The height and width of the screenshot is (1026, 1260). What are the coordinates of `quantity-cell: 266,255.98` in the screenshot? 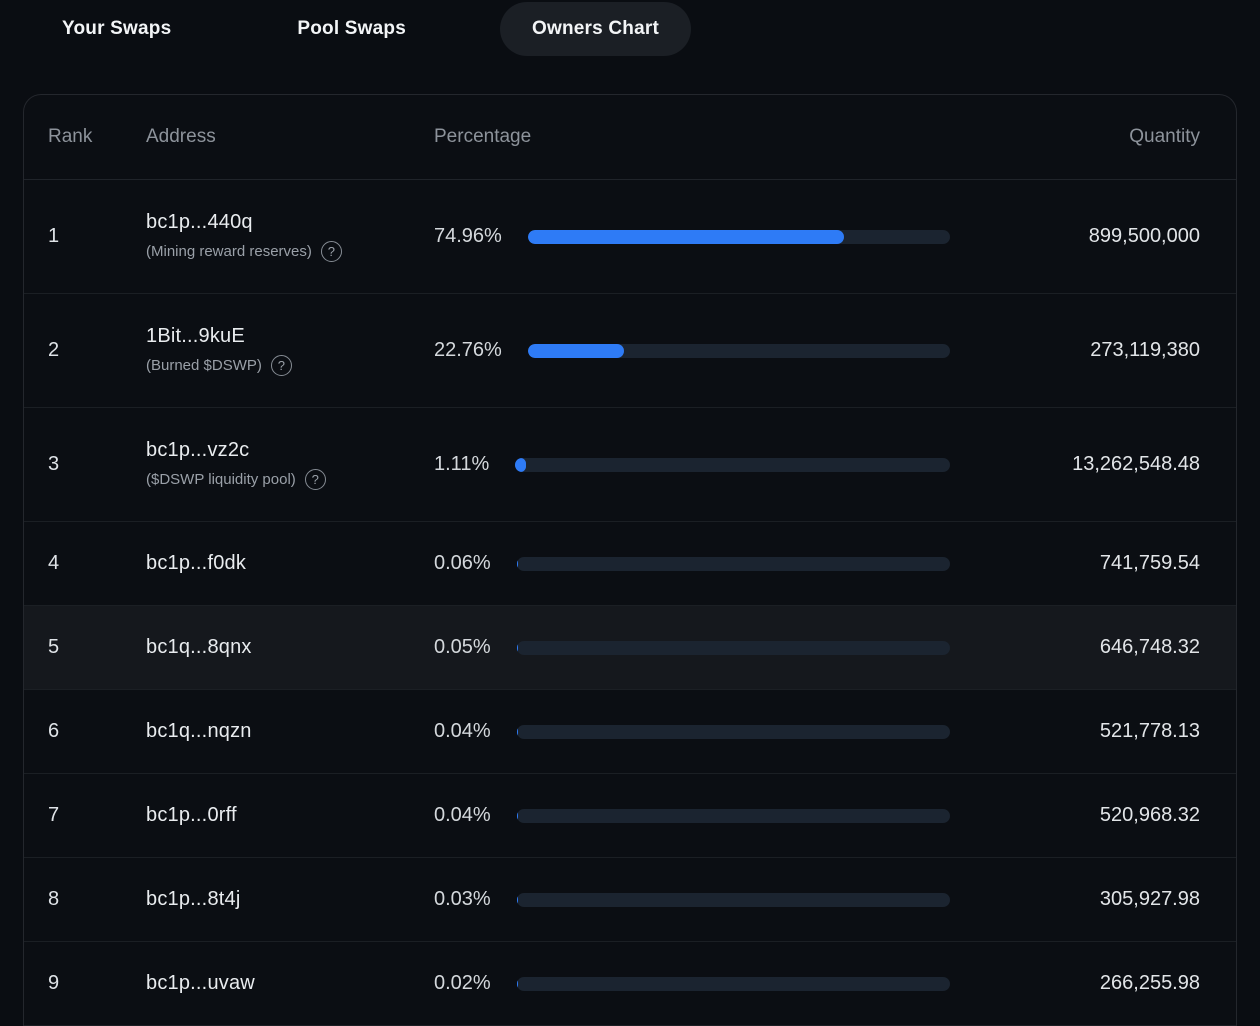 It's located at (1149, 983).